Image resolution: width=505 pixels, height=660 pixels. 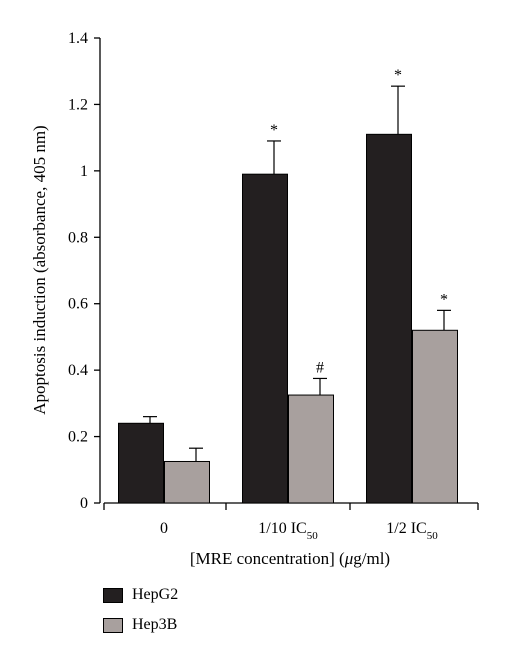 What do you see at coordinates (78, 304) in the screenshot?
I see `y-tick-label: 0.6` at bounding box center [78, 304].